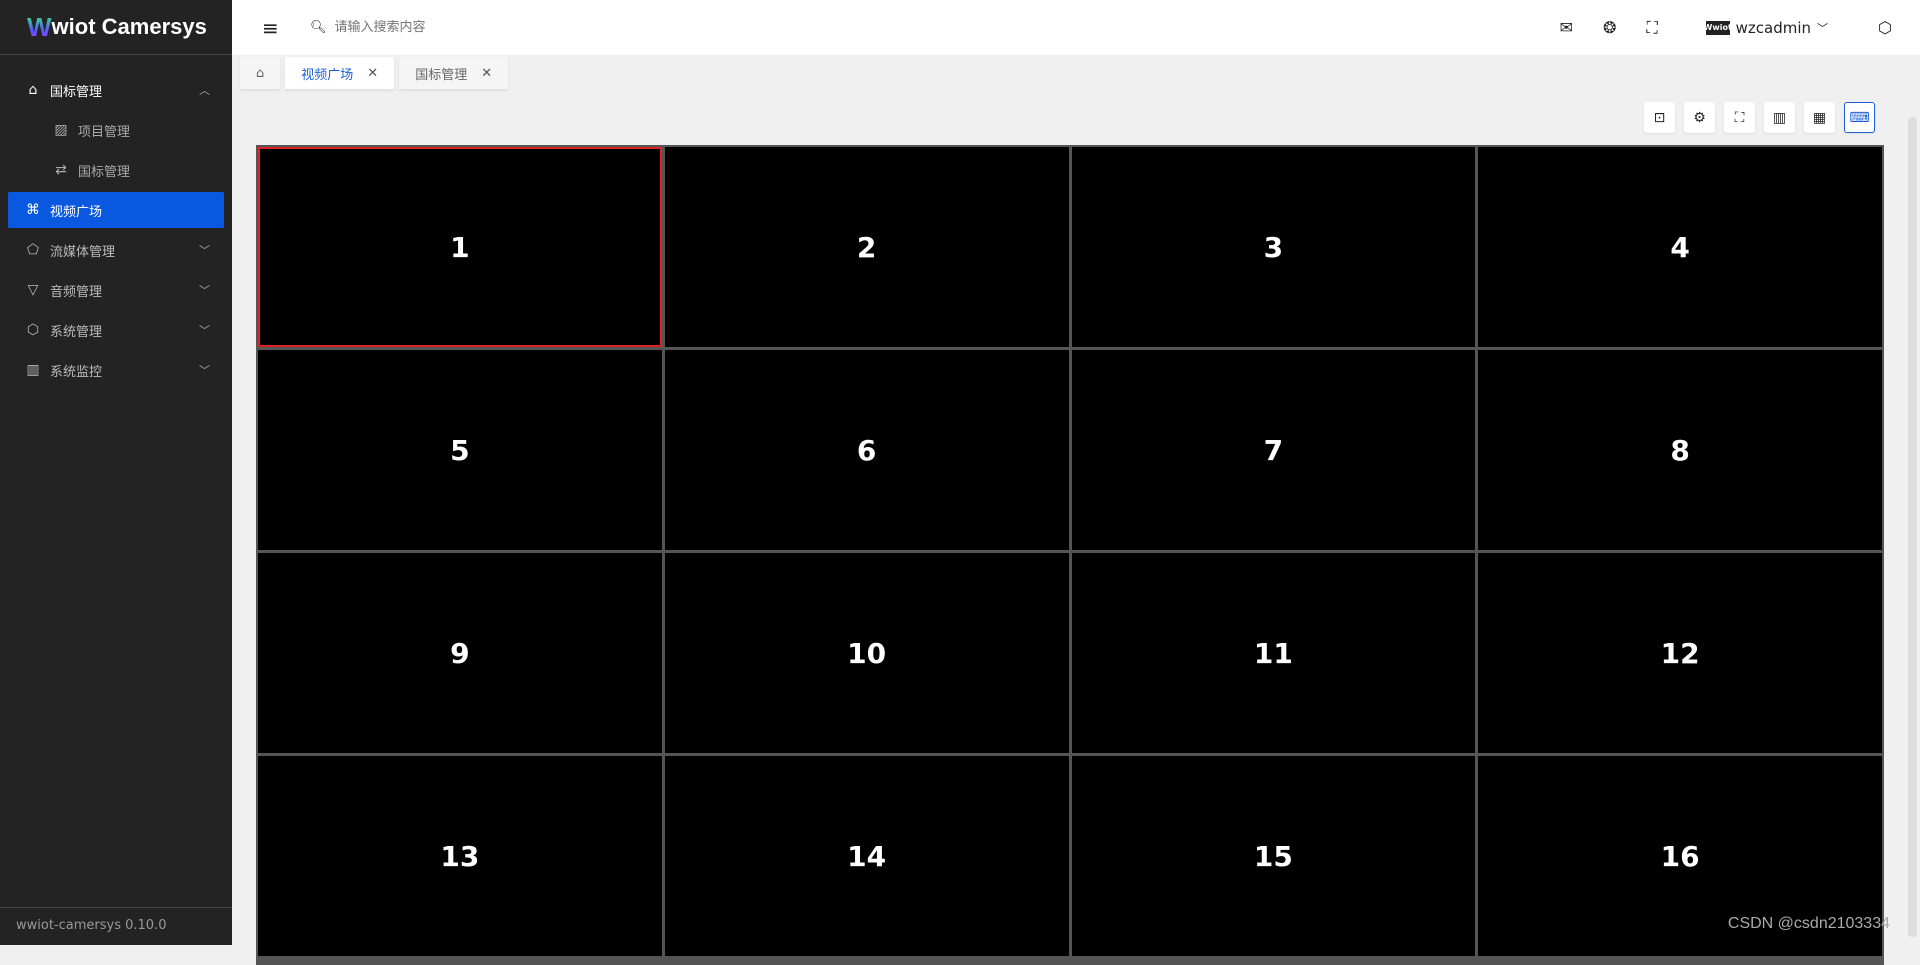  I want to click on sidebar-item-system: ⬡ 系统管理 ﹀, so click(116, 330).